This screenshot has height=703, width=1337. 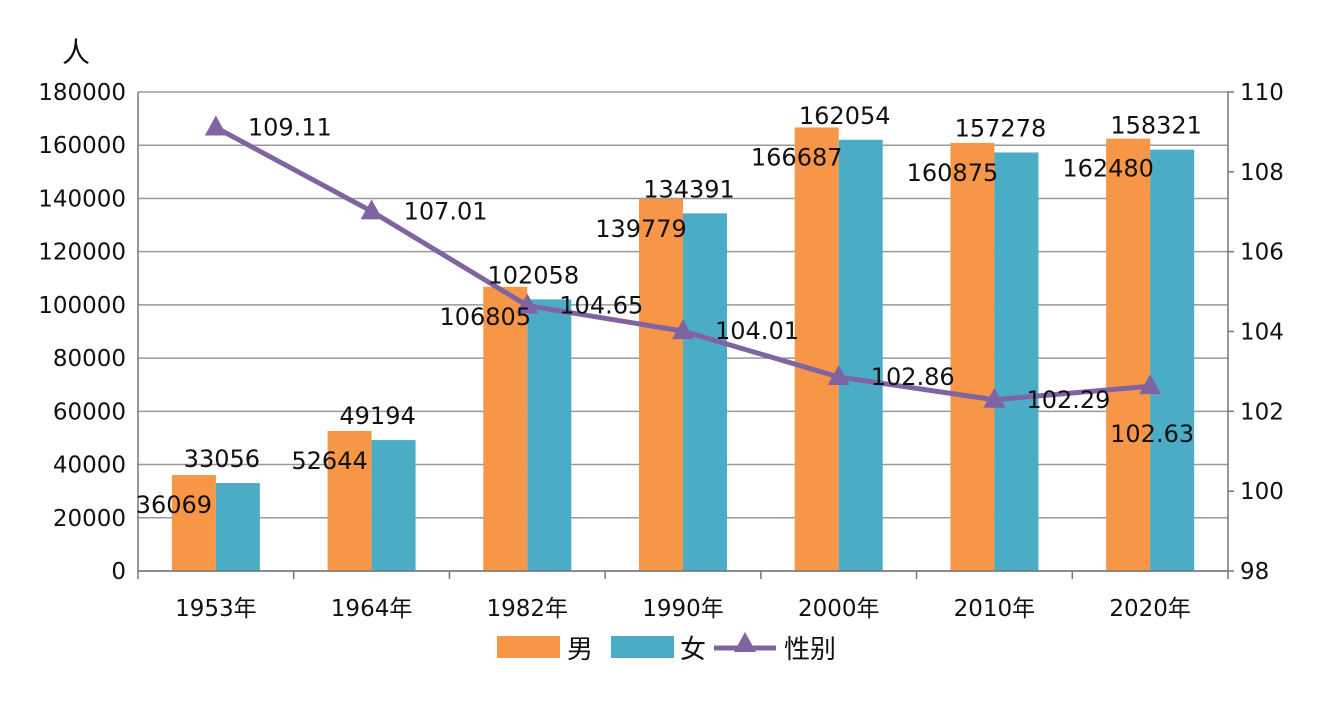 I want to click on y-left-tick-label: 20000, so click(x=89, y=519).